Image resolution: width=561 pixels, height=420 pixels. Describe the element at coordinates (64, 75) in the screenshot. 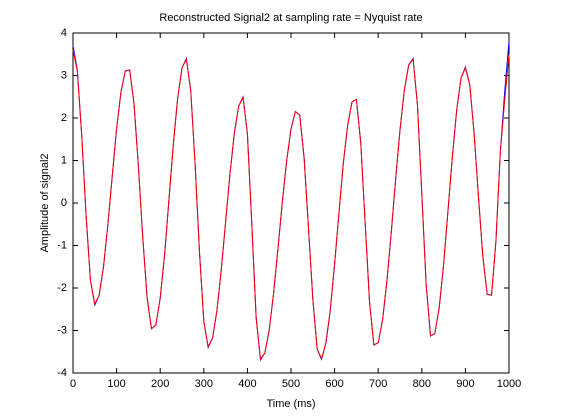

I see `y-tick-label: 3` at that location.